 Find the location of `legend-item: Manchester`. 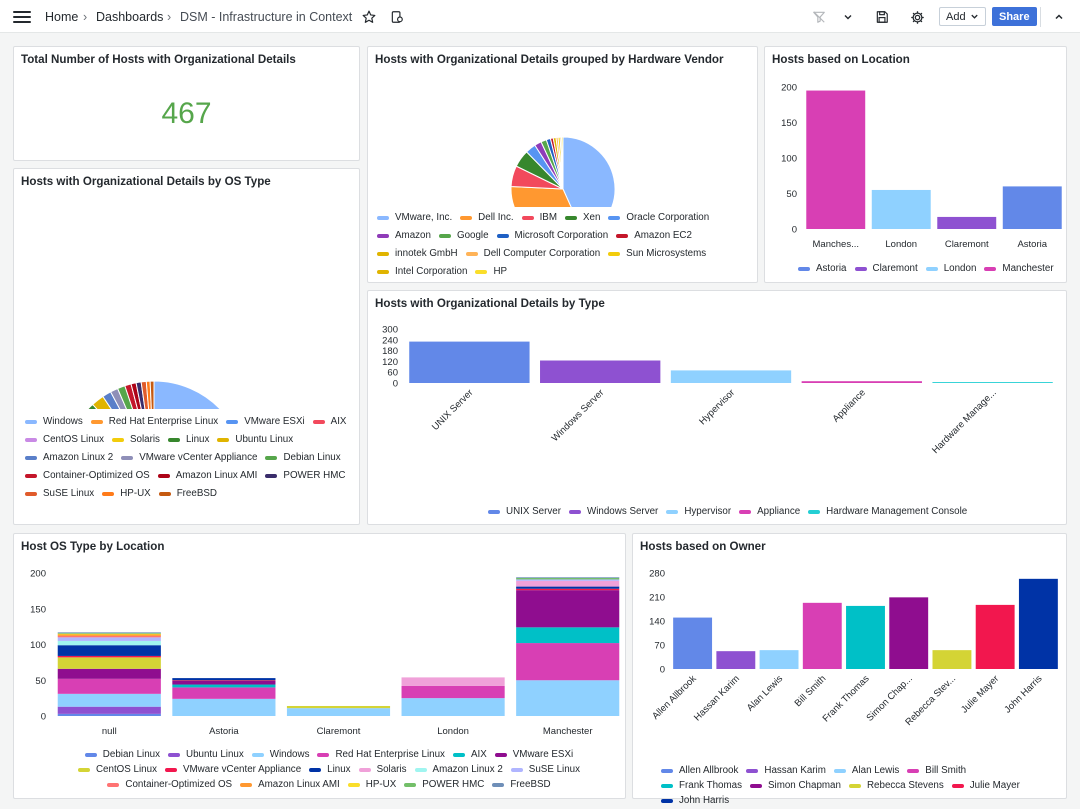

legend-item: Manchester is located at coordinates (1019, 269).